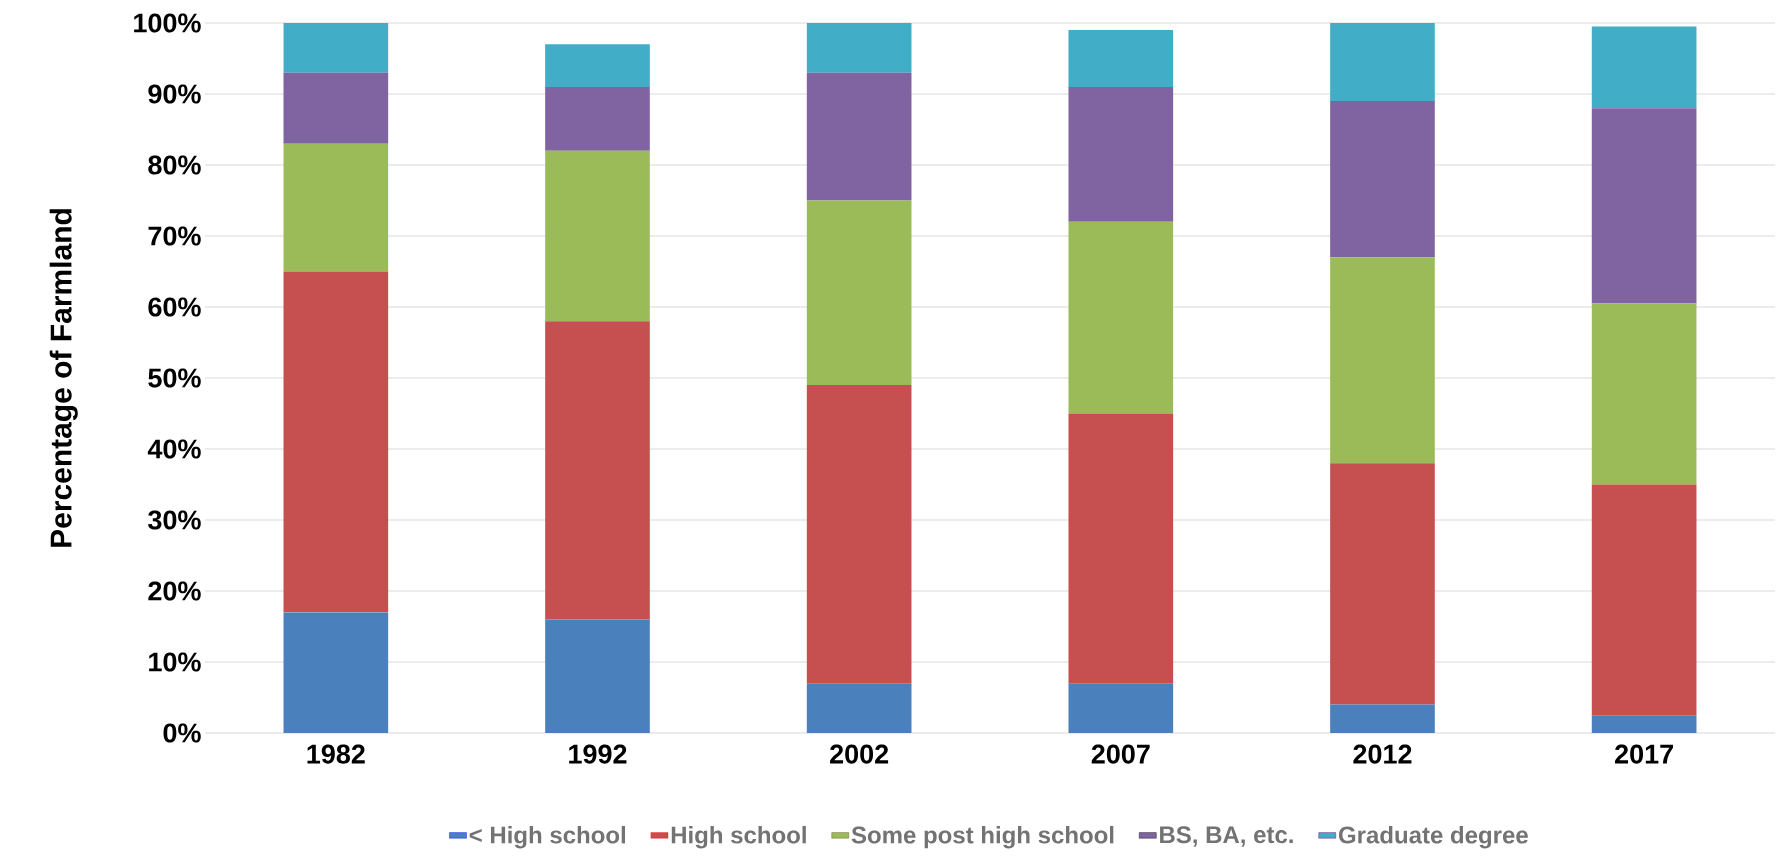 This screenshot has height=857, width=1791. Describe the element at coordinates (1226, 836) in the screenshot. I see `legend-label: BS, BA, etc.` at that location.